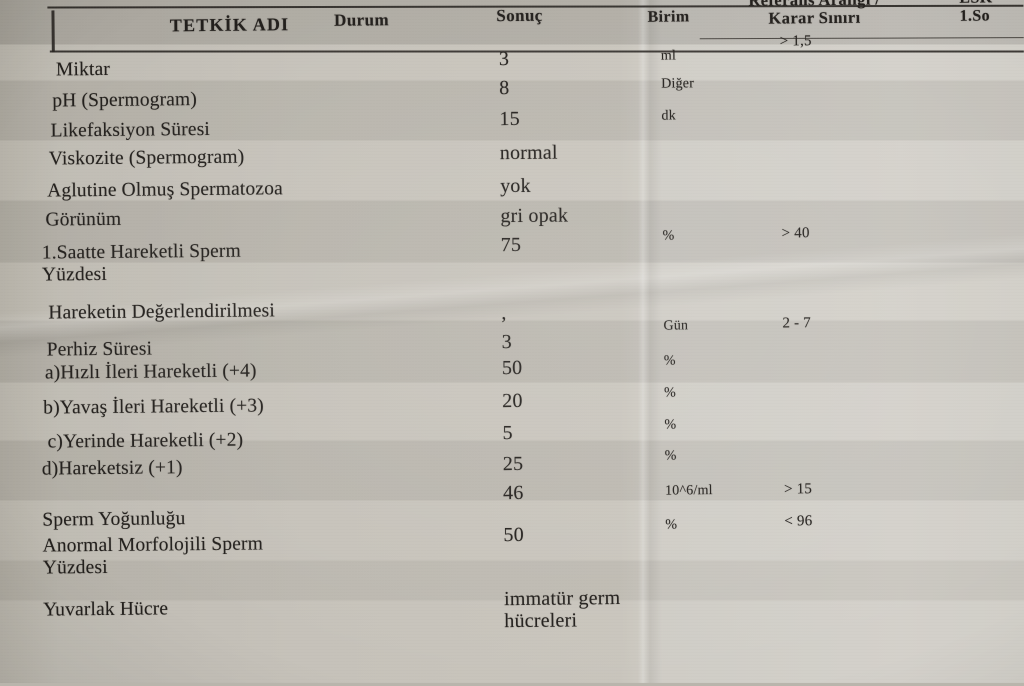 The image size is (1024, 686). What do you see at coordinates (512, 401) in the screenshot?
I see `cell-result: 20` at bounding box center [512, 401].